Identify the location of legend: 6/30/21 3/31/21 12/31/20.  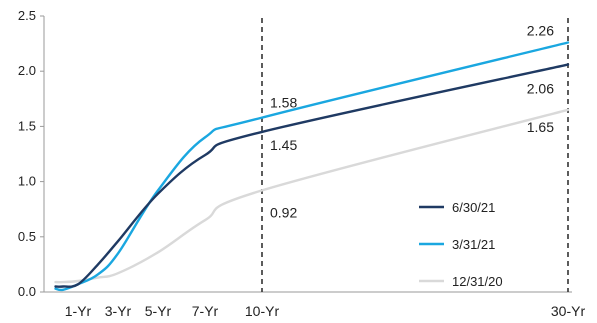
(461, 244).